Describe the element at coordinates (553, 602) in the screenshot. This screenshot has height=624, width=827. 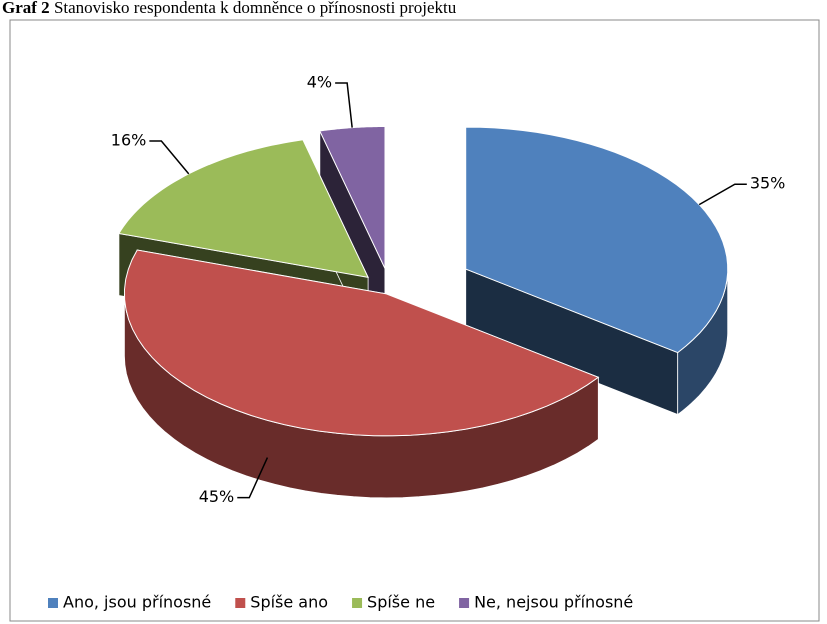
I see `legend-label: Ne, nejsou přínosné` at that location.